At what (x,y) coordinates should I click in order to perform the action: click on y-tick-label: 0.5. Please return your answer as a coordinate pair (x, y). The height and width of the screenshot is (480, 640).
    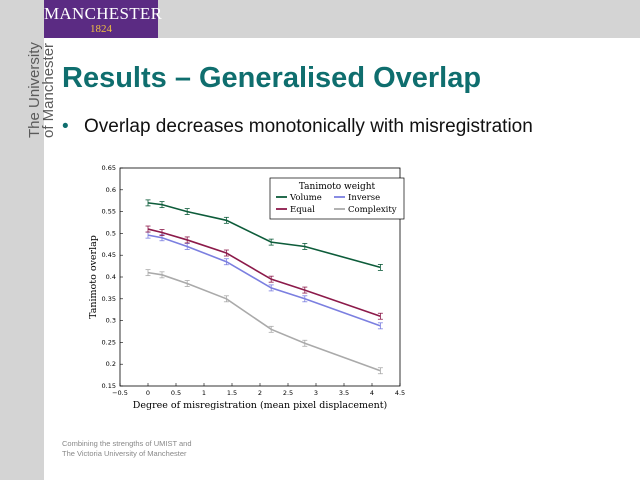
    Looking at the image, I should click on (111, 233).